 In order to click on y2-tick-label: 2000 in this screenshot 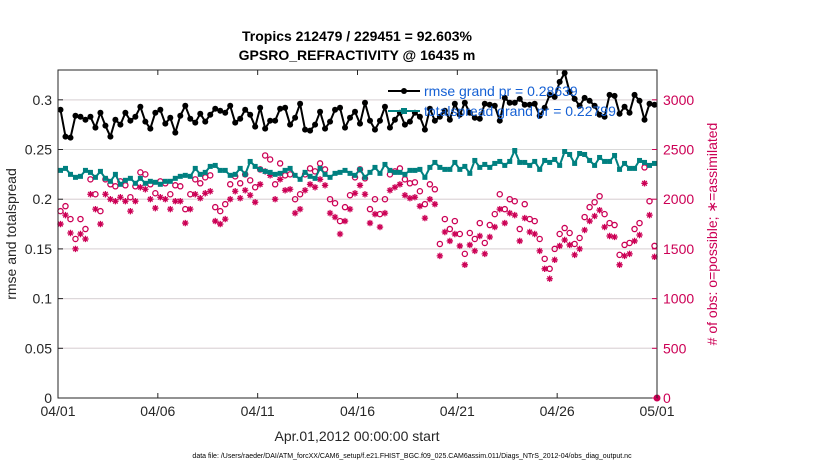, I will do `click(678, 199)`.